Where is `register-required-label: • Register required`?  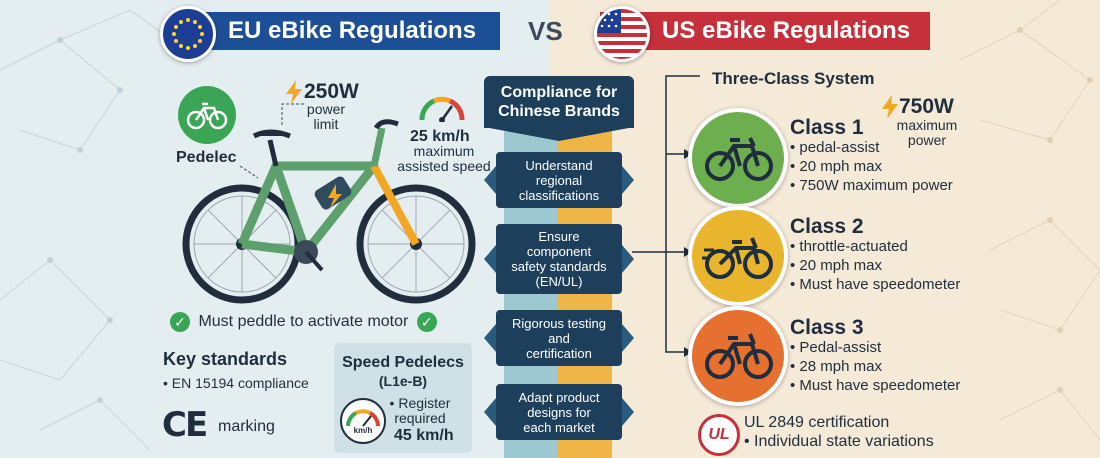 register-required-label: • Register required is located at coordinates (420, 410).